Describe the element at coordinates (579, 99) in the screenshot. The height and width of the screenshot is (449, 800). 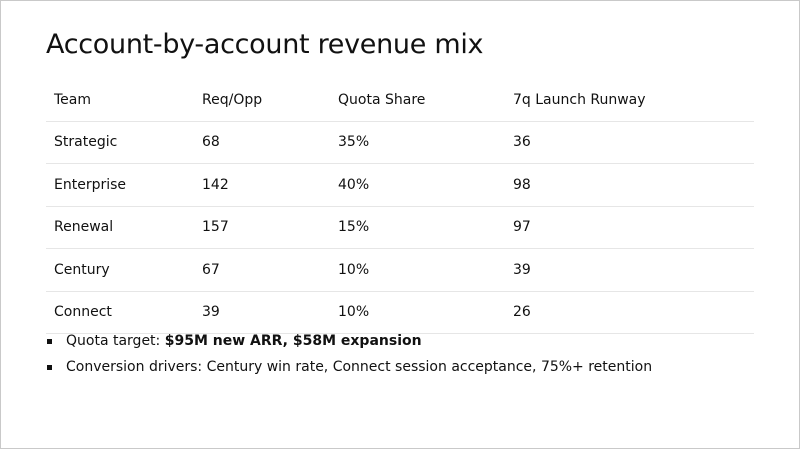
I see `column-header-launch-runway: 7q Launch Runway` at that location.